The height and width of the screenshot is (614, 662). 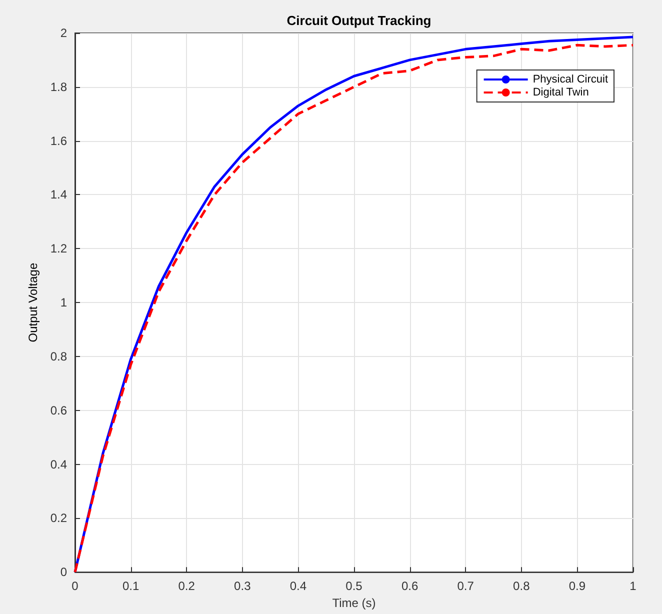 What do you see at coordinates (64, 33) in the screenshot?
I see `y-tick-label: 2` at bounding box center [64, 33].